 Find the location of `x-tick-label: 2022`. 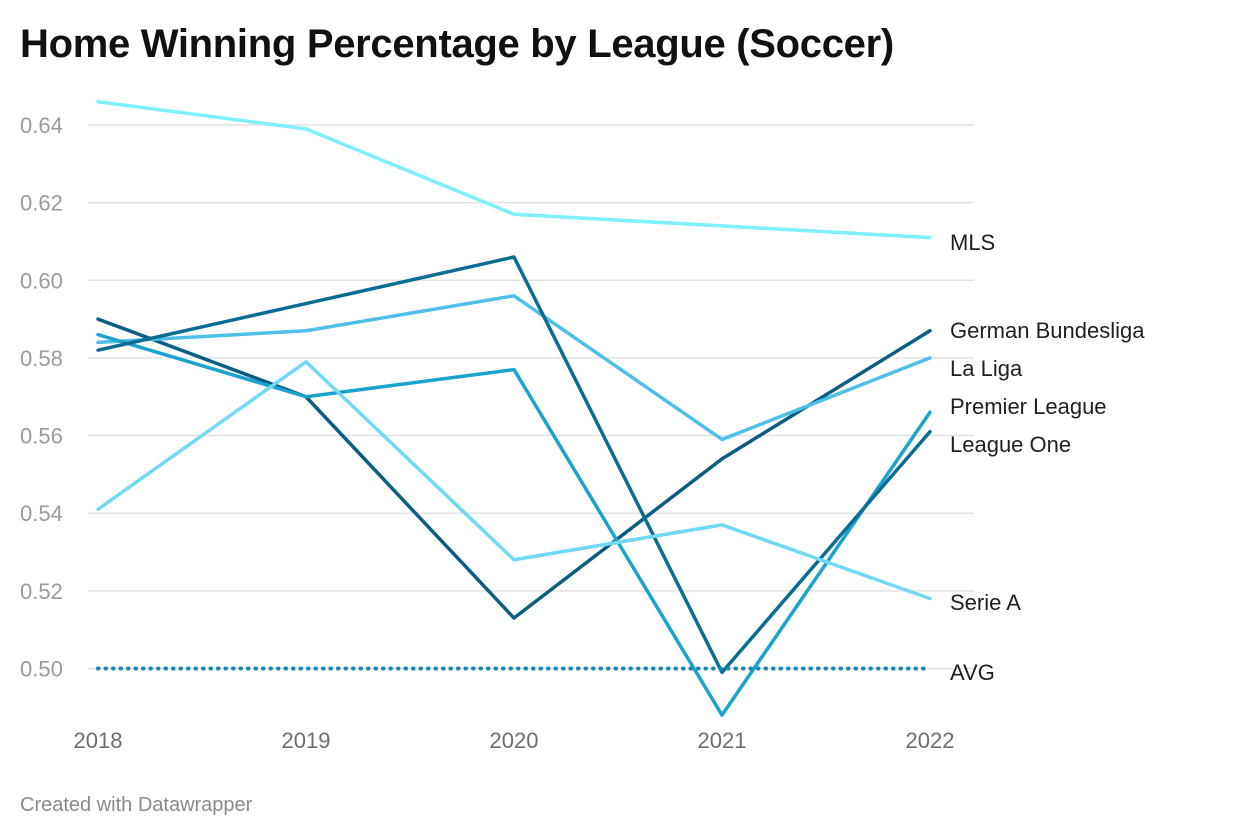

x-tick-label: 2022 is located at coordinates (930, 740).